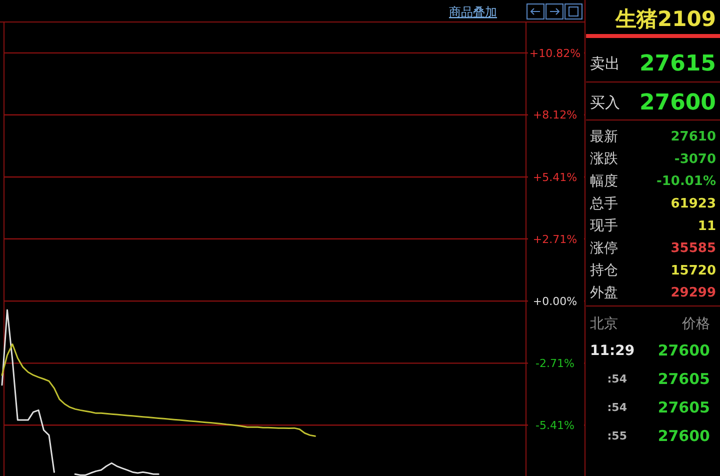  Describe the element at coordinates (555, 301) in the screenshot. I see `y-tick-label: +0.00%` at that location.